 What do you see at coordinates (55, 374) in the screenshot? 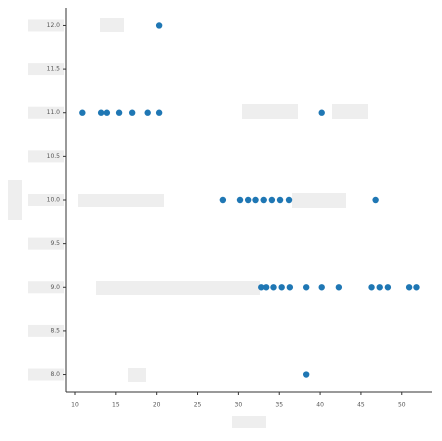
I see `y-tick-label: 8.0` at bounding box center [55, 374].